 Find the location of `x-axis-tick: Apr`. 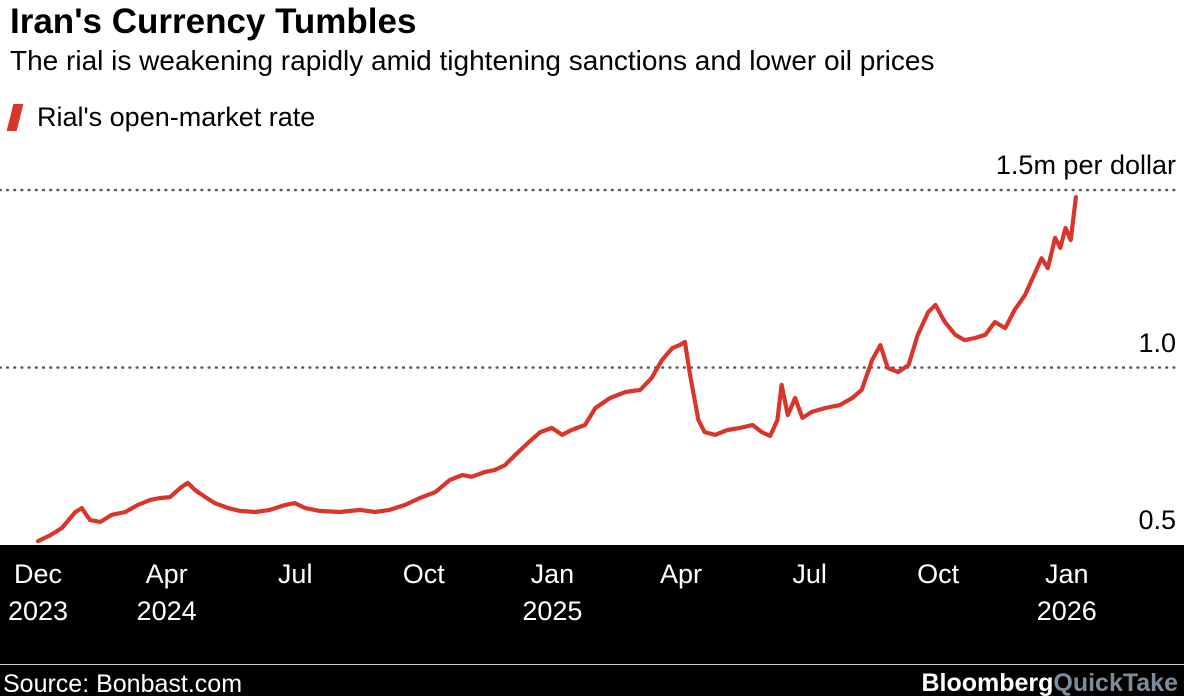

x-axis-tick: Apr is located at coordinates (681, 574).